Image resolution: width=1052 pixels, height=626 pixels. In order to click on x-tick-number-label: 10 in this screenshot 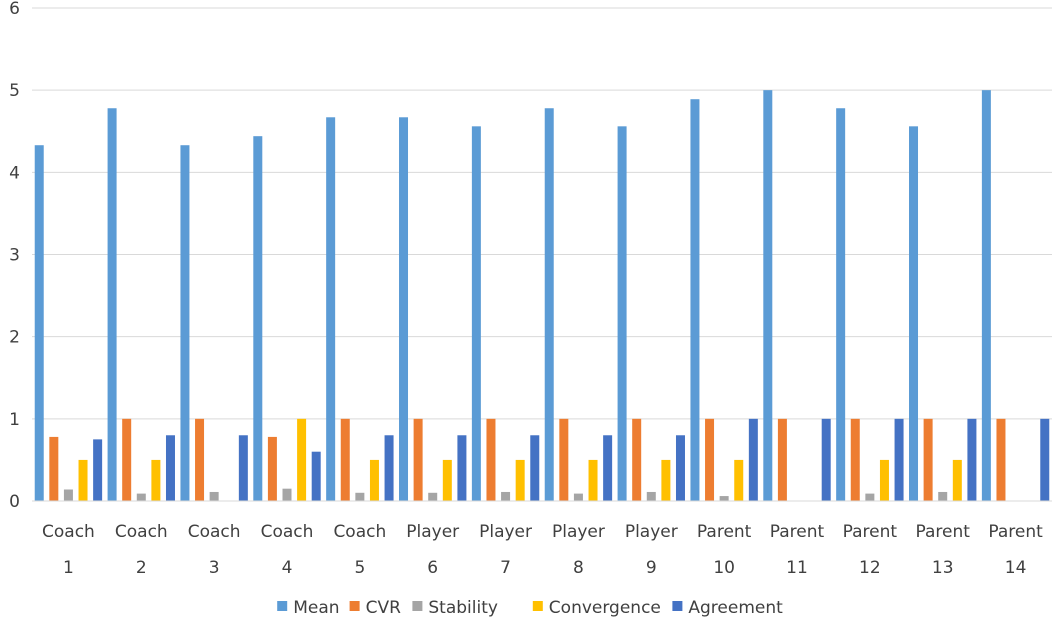, I will do `click(724, 568)`.